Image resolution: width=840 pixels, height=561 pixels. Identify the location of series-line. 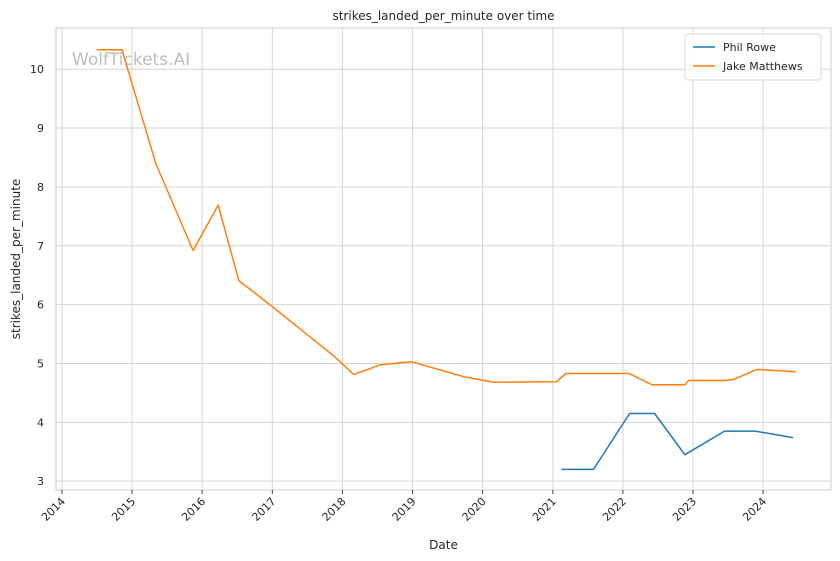
(677, 441).